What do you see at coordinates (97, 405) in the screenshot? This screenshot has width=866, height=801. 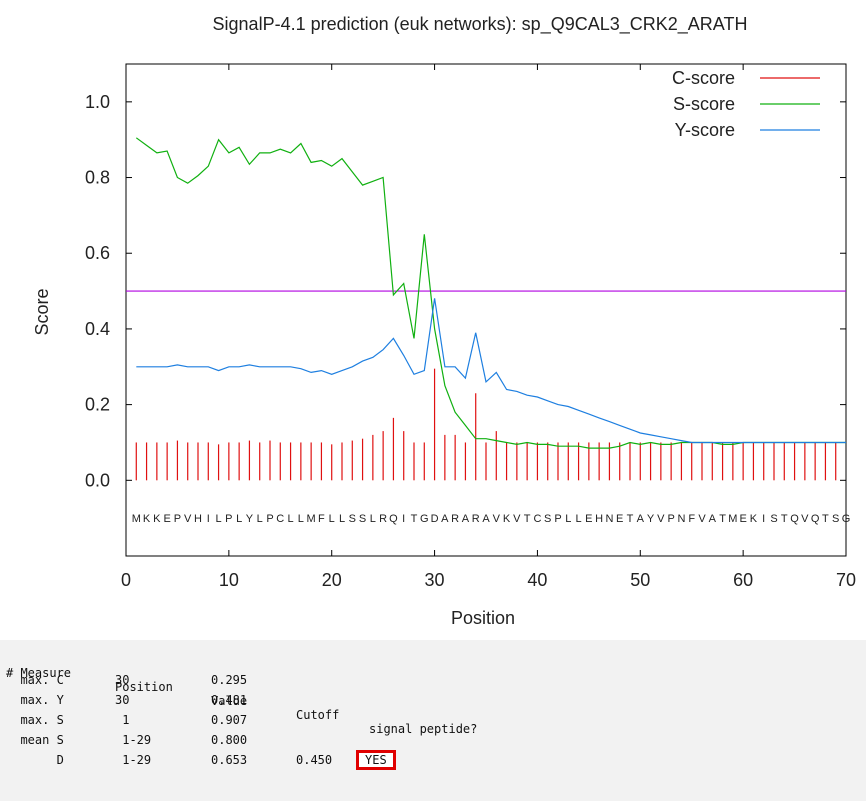 I see `y-tick-label: 0.2` at bounding box center [97, 405].